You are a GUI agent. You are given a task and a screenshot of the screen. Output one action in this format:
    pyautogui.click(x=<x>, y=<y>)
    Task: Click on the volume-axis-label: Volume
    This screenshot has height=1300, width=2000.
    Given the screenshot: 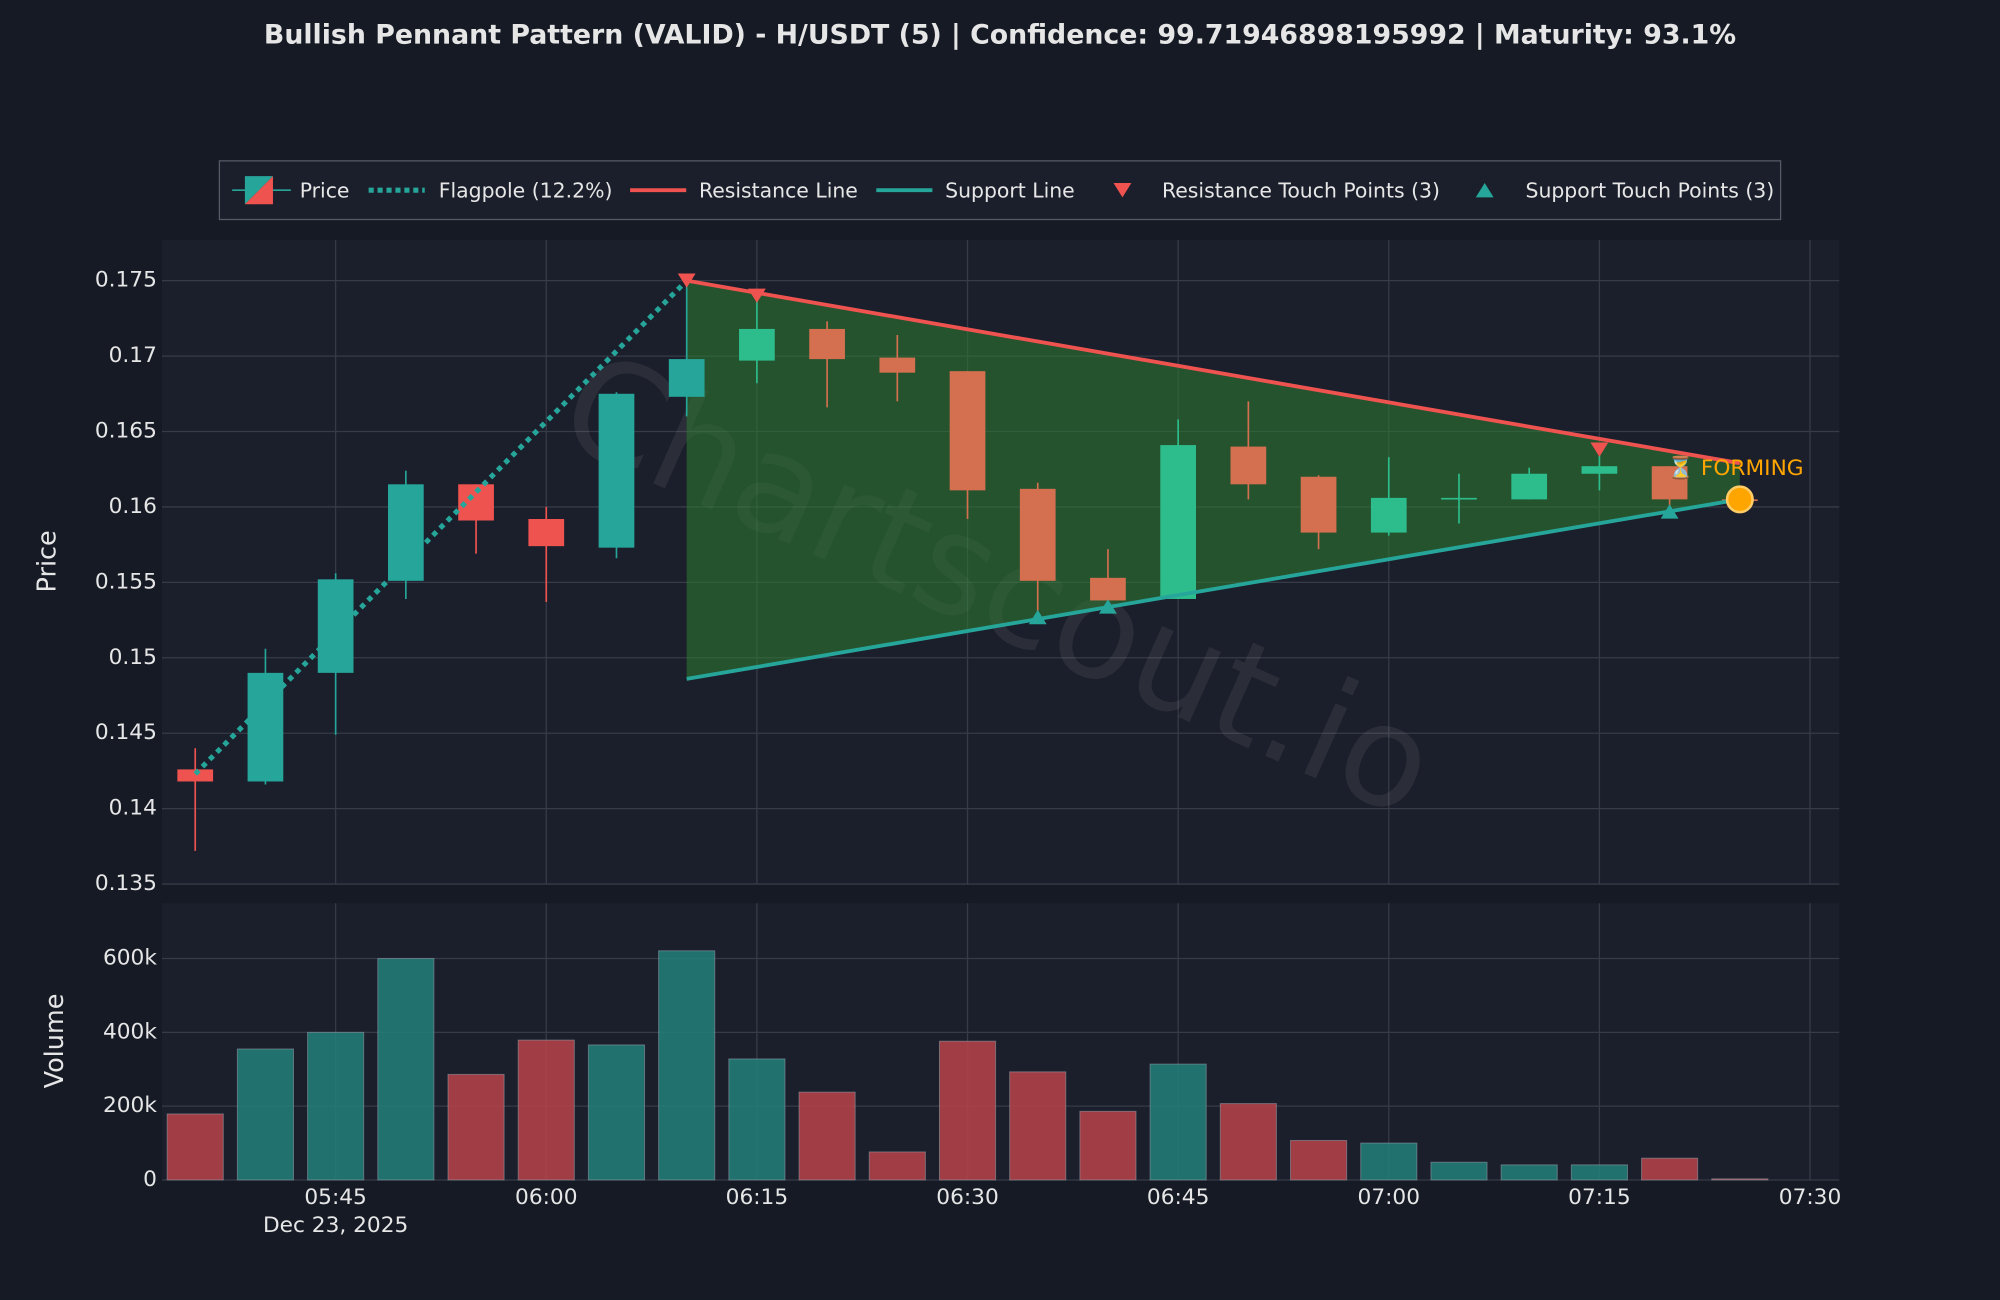 What is the action you would take?
    pyautogui.click(x=55, y=1041)
    